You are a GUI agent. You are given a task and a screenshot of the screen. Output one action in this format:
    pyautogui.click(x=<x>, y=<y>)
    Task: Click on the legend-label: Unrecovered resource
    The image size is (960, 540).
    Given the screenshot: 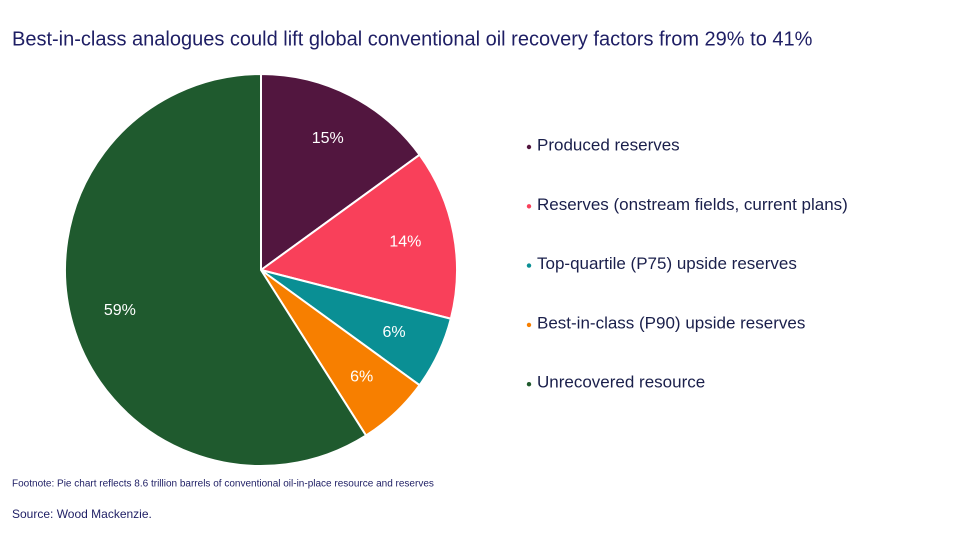 What is the action you would take?
    pyautogui.click(x=621, y=382)
    